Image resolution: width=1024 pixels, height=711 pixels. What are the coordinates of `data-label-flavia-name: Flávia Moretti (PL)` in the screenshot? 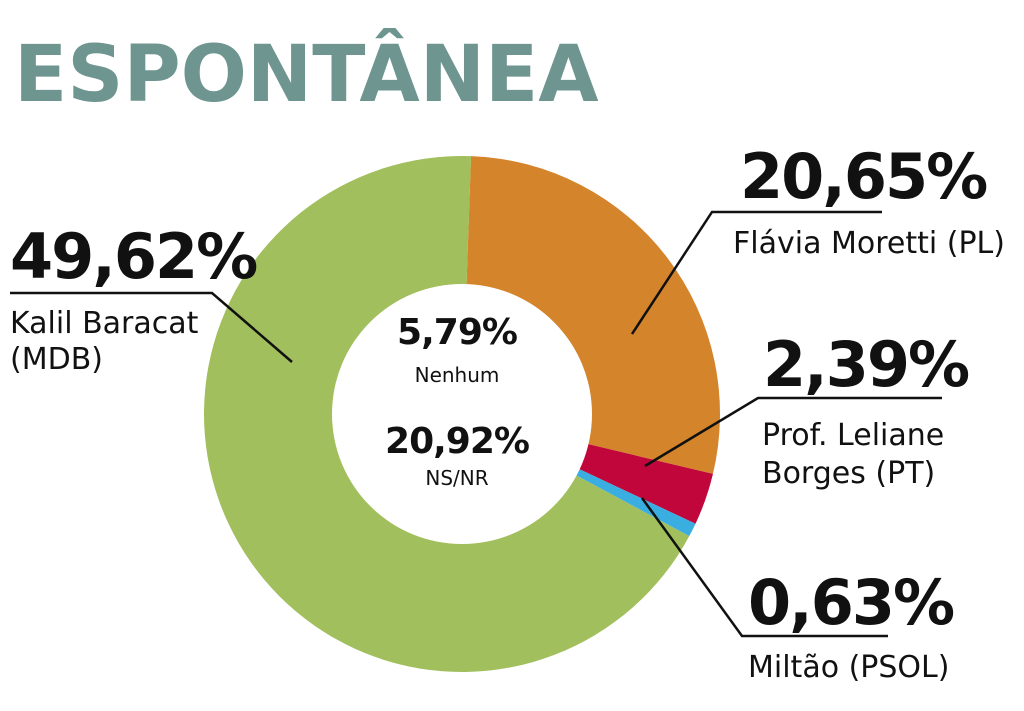 It's located at (869, 243).